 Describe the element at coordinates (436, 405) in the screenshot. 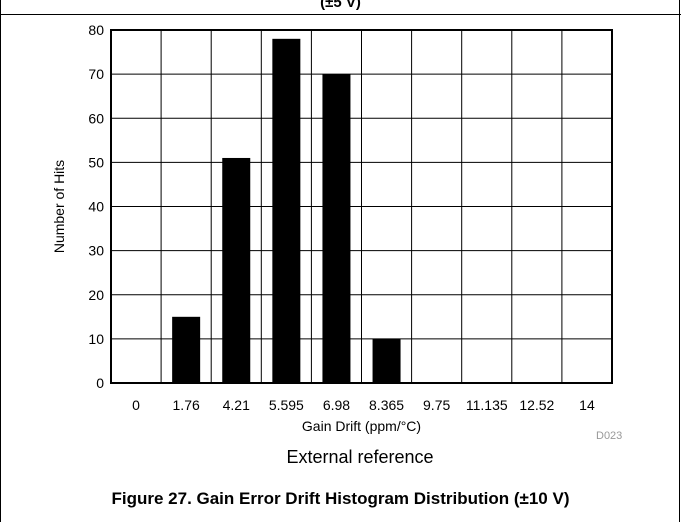

I see `x-tick-9.75: 9.75` at that location.